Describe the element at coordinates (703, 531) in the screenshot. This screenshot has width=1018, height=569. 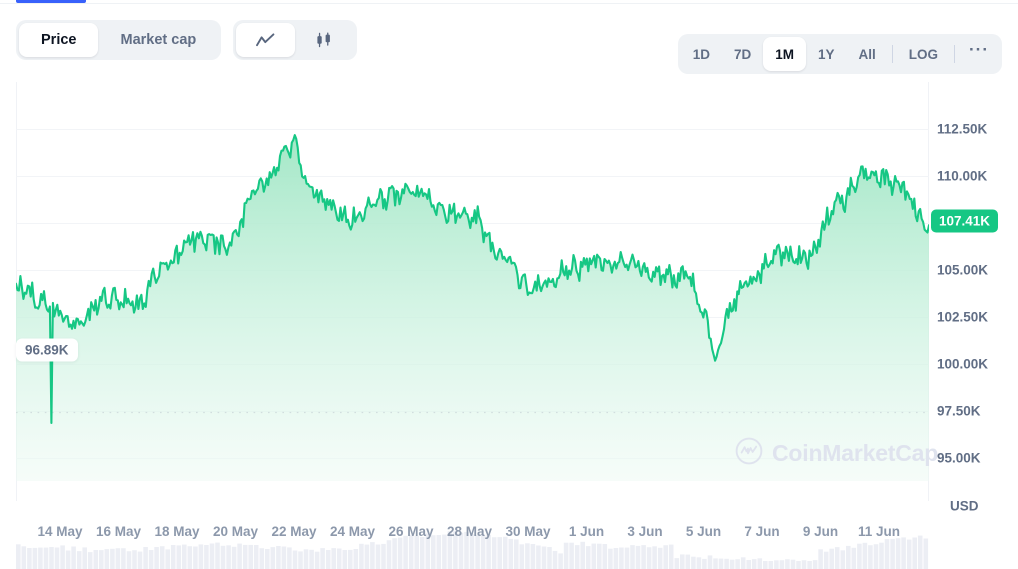
I see `x-axis-label: 5 Jun` at that location.